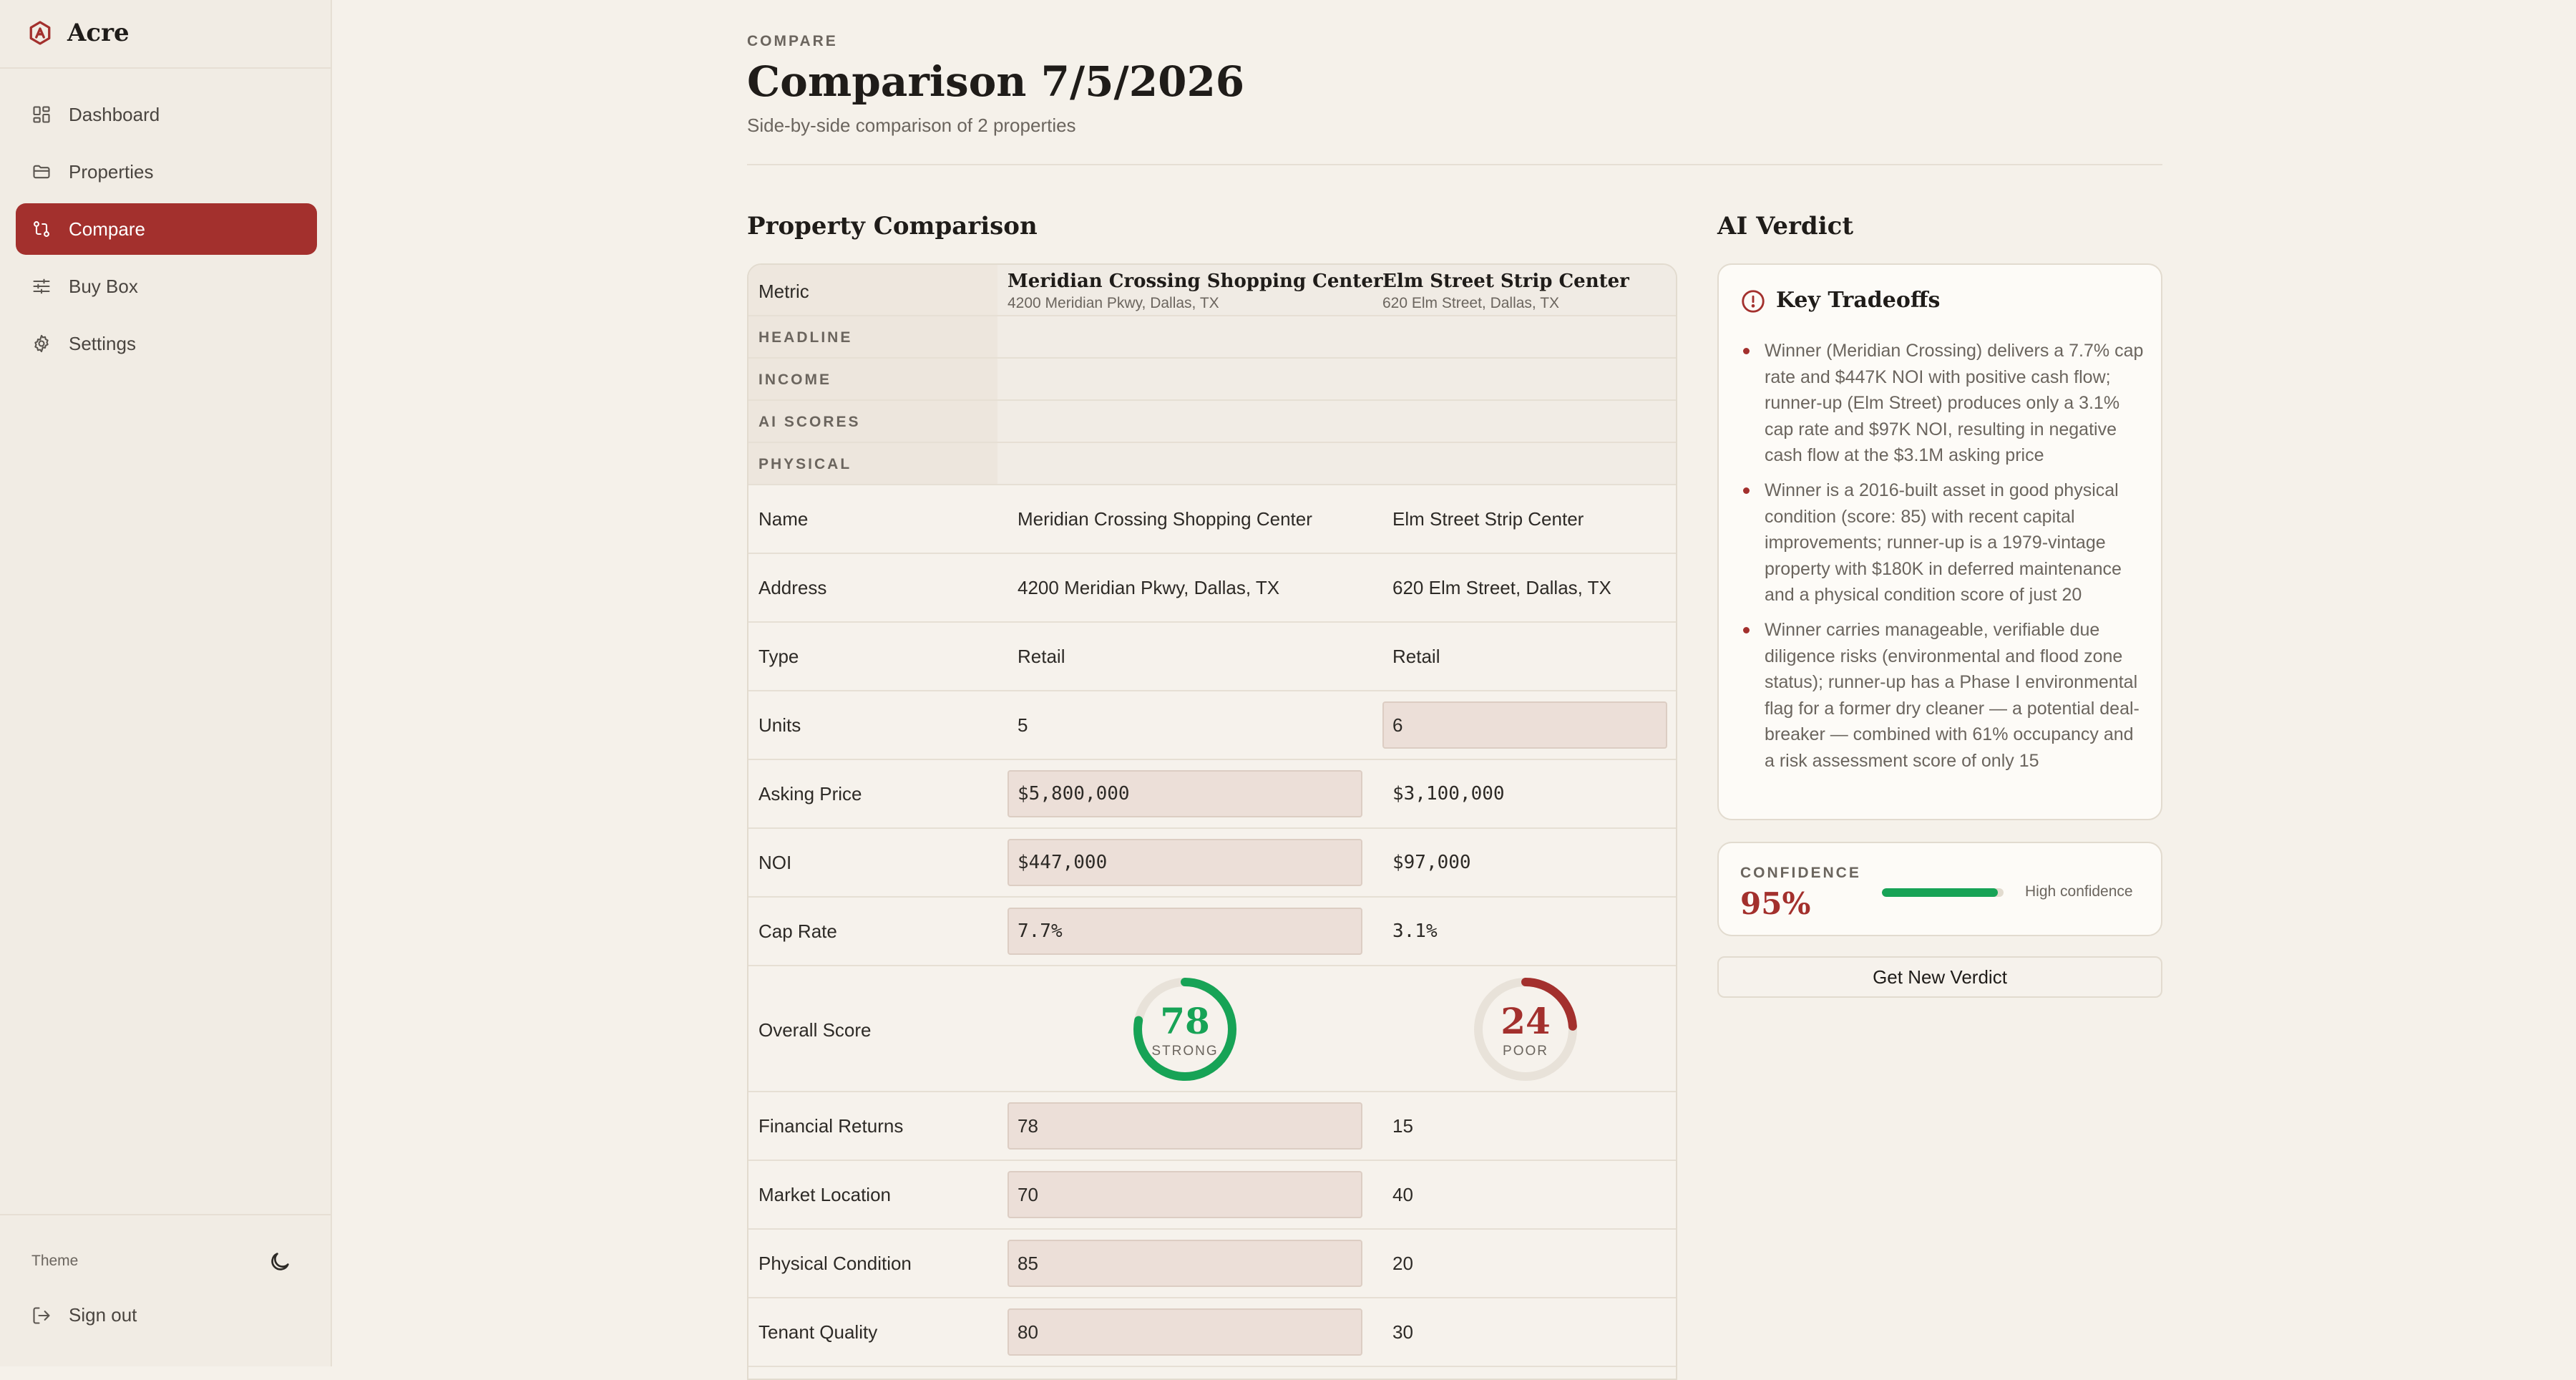 The image size is (2576, 1380). I want to click on table-row-financial-returns: Financial Returns 78 15, so click(1212, 1127).